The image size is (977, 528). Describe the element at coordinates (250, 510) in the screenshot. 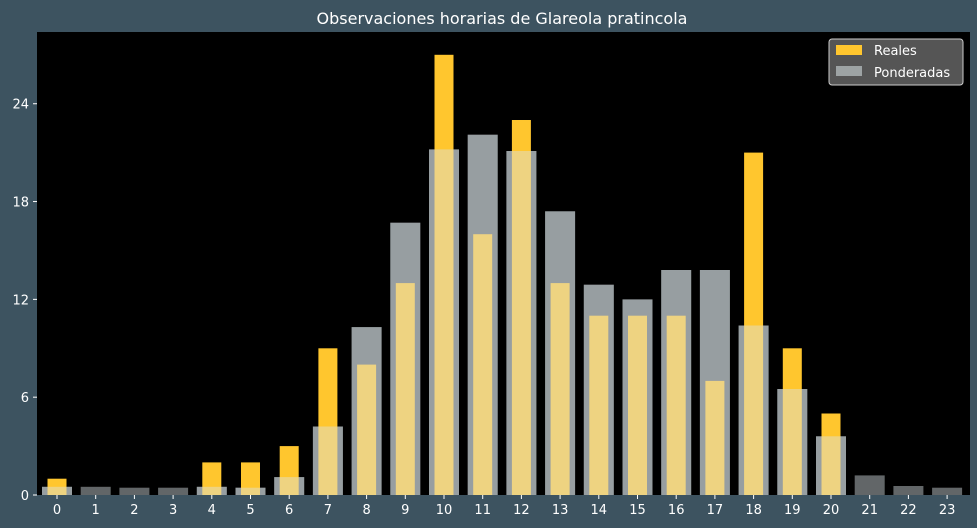

I see `x-tick-label-5: 5` at that location.